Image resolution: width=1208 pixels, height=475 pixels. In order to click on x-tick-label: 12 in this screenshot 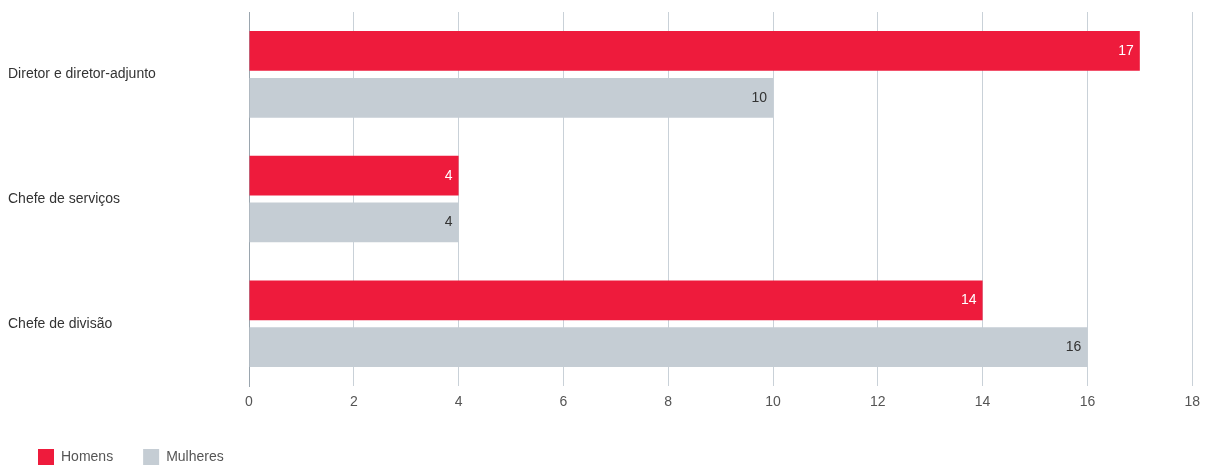, I will do `click(878, 401)`.